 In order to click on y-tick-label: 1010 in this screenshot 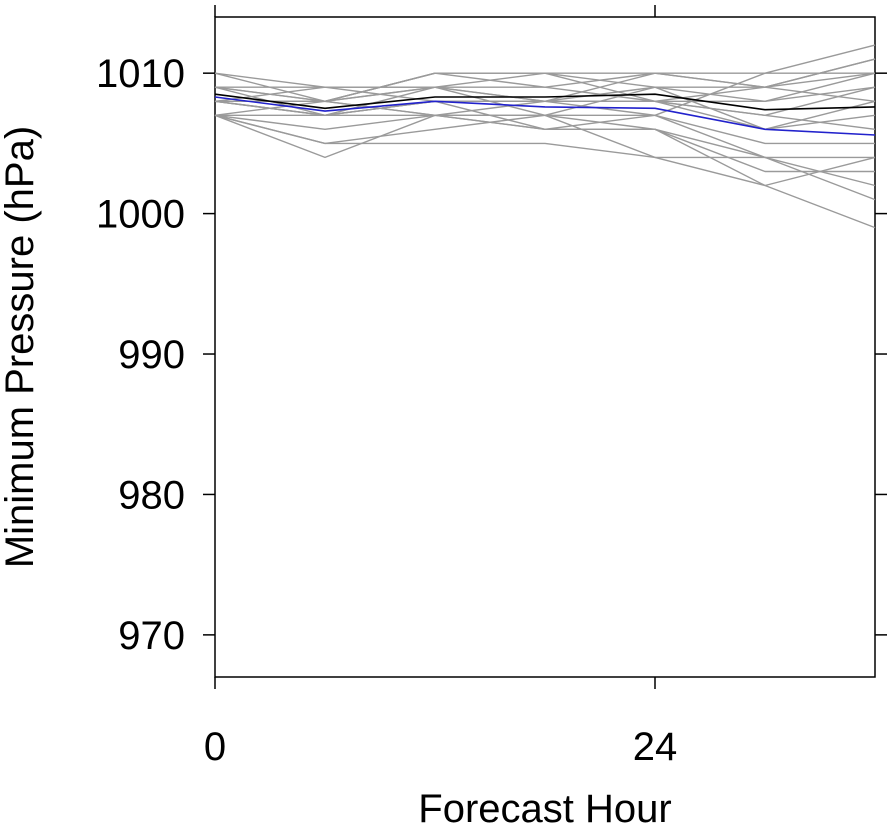, I will do `click(140, 74)`.